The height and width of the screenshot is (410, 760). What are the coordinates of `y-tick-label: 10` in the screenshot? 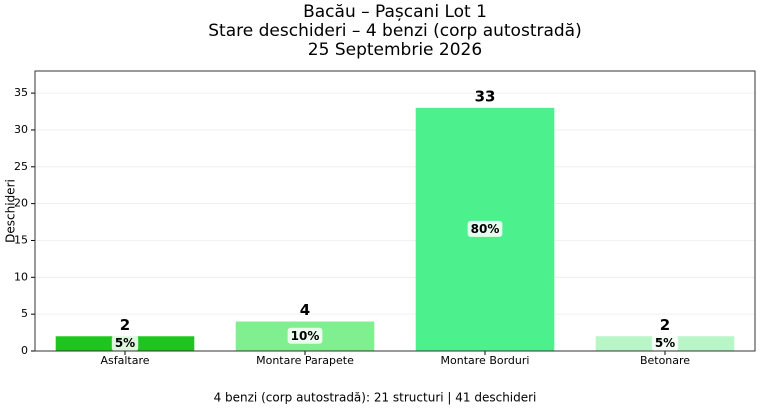 It's located at (21, 276).